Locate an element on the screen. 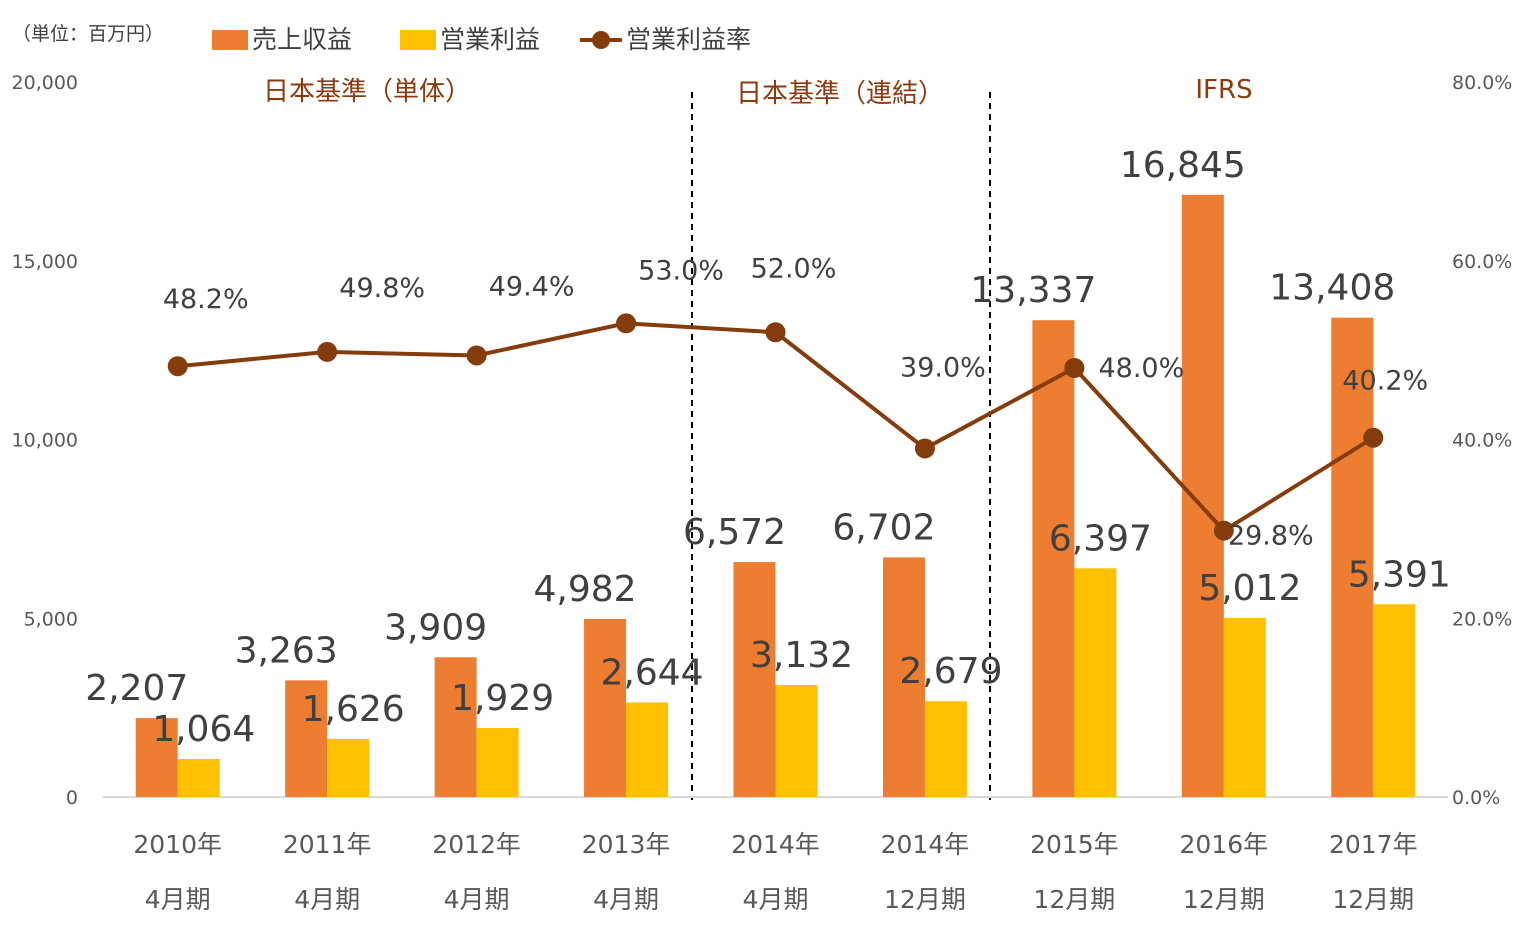  bar-label-operating-profit: 5,012 is located at coordinates (1249, 588).